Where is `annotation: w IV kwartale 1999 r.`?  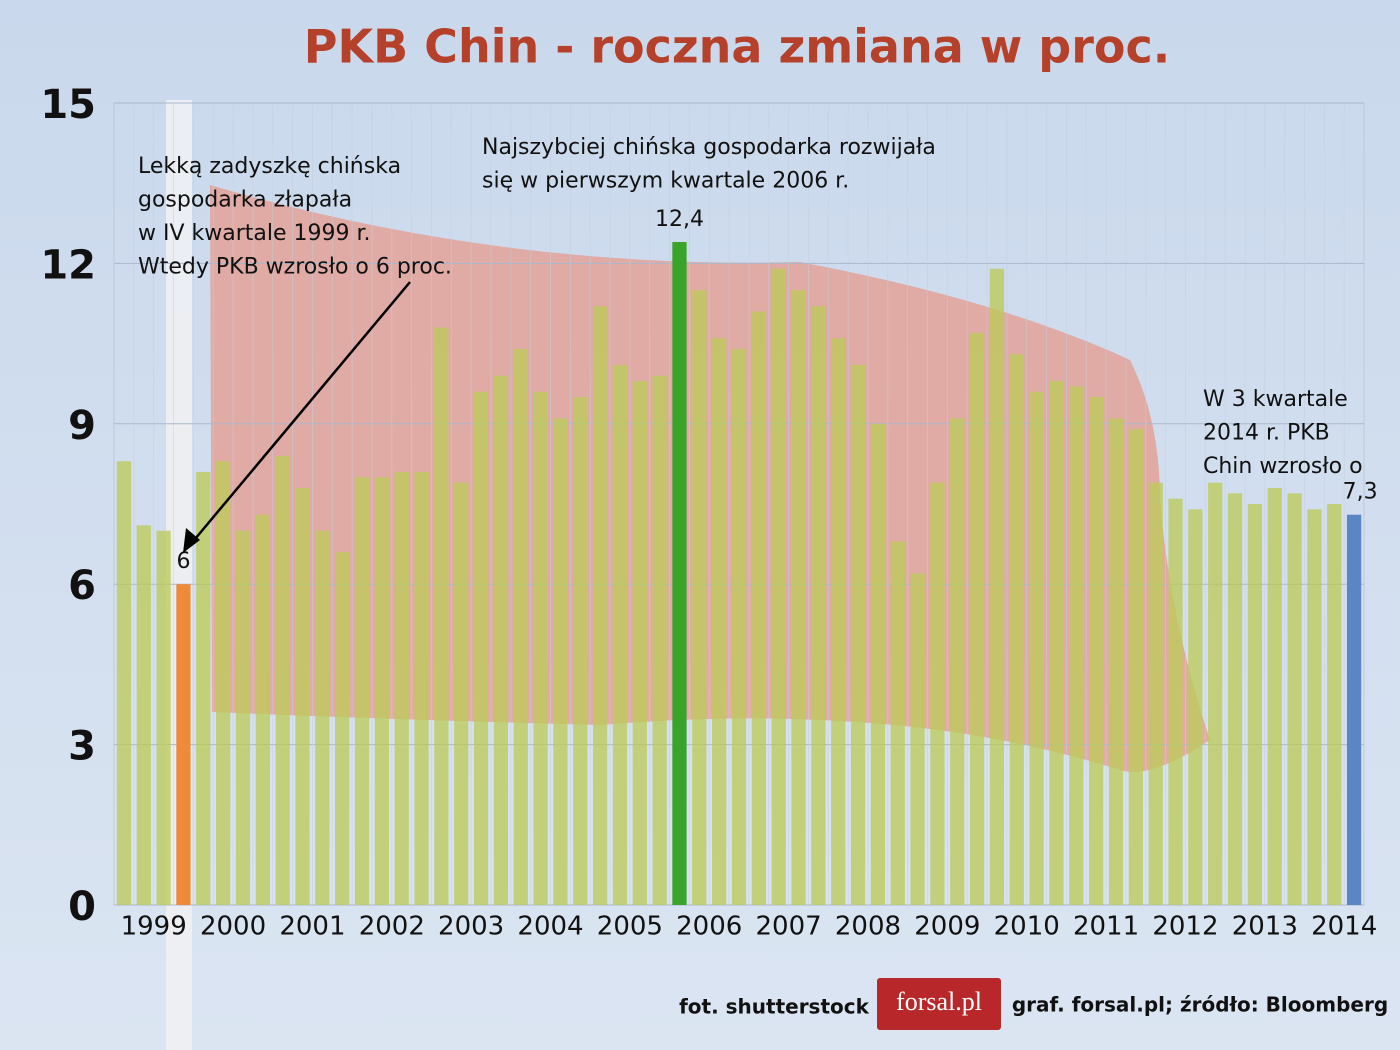
annotation: w IV kwartale 1999 r. is located at coordinates (254, 233).